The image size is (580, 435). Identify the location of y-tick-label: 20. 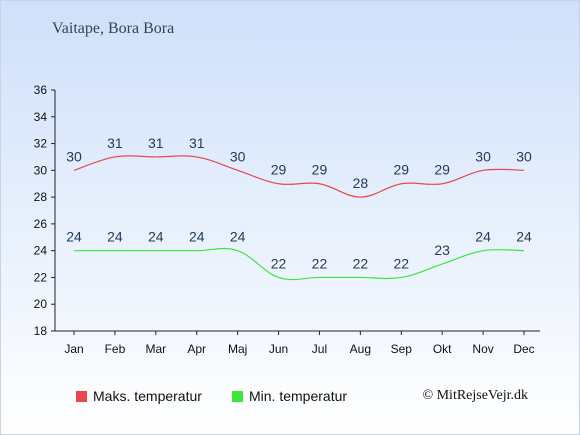
(41, 304).